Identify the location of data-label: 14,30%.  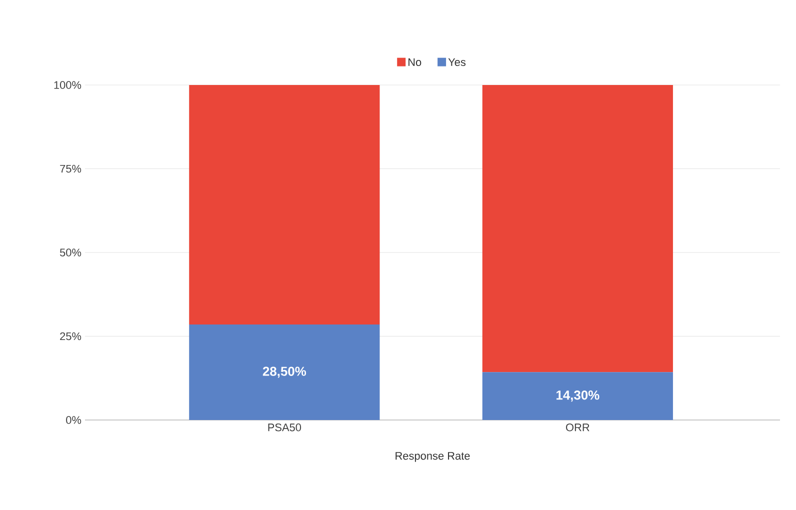
(578, 396).